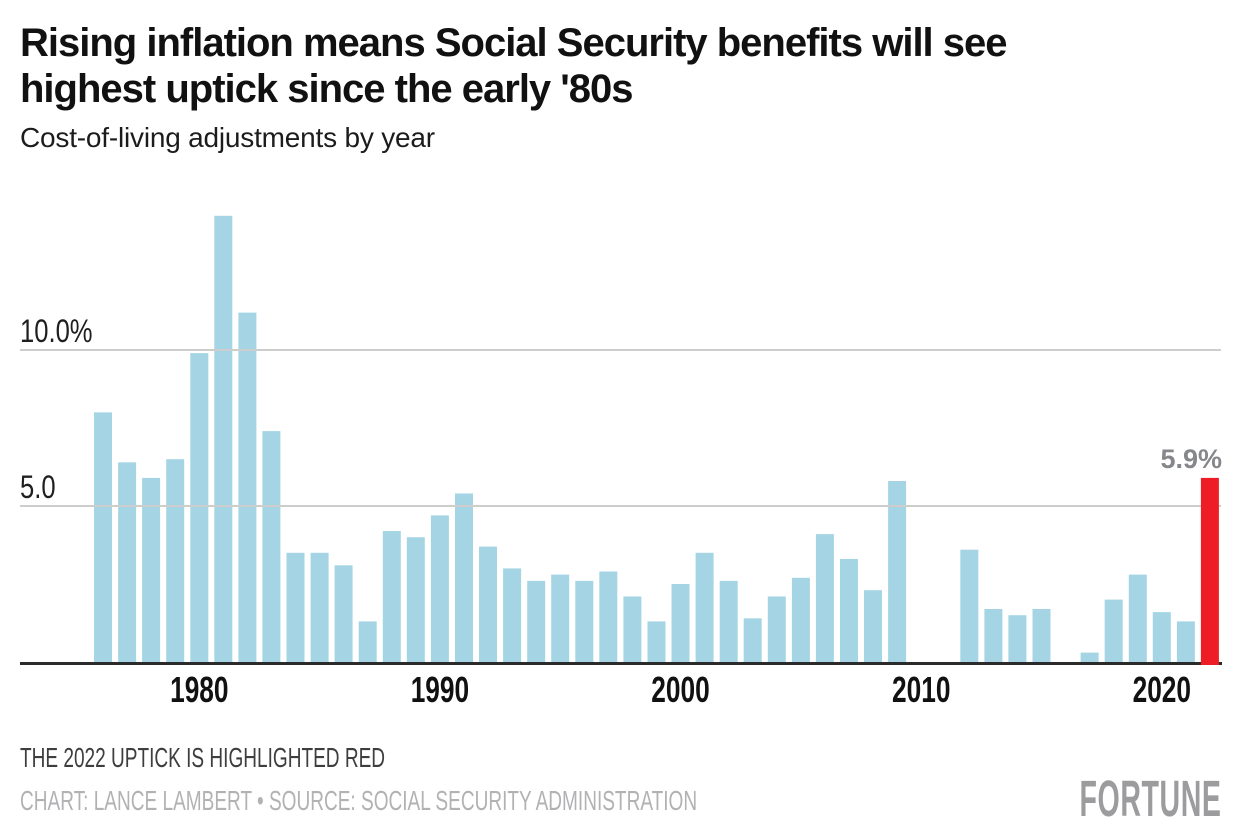 This screenshot has height=840, width=1240. Describe the element at coordinates (824, 598) in the screenshot. I see `bar-2006` at that location.